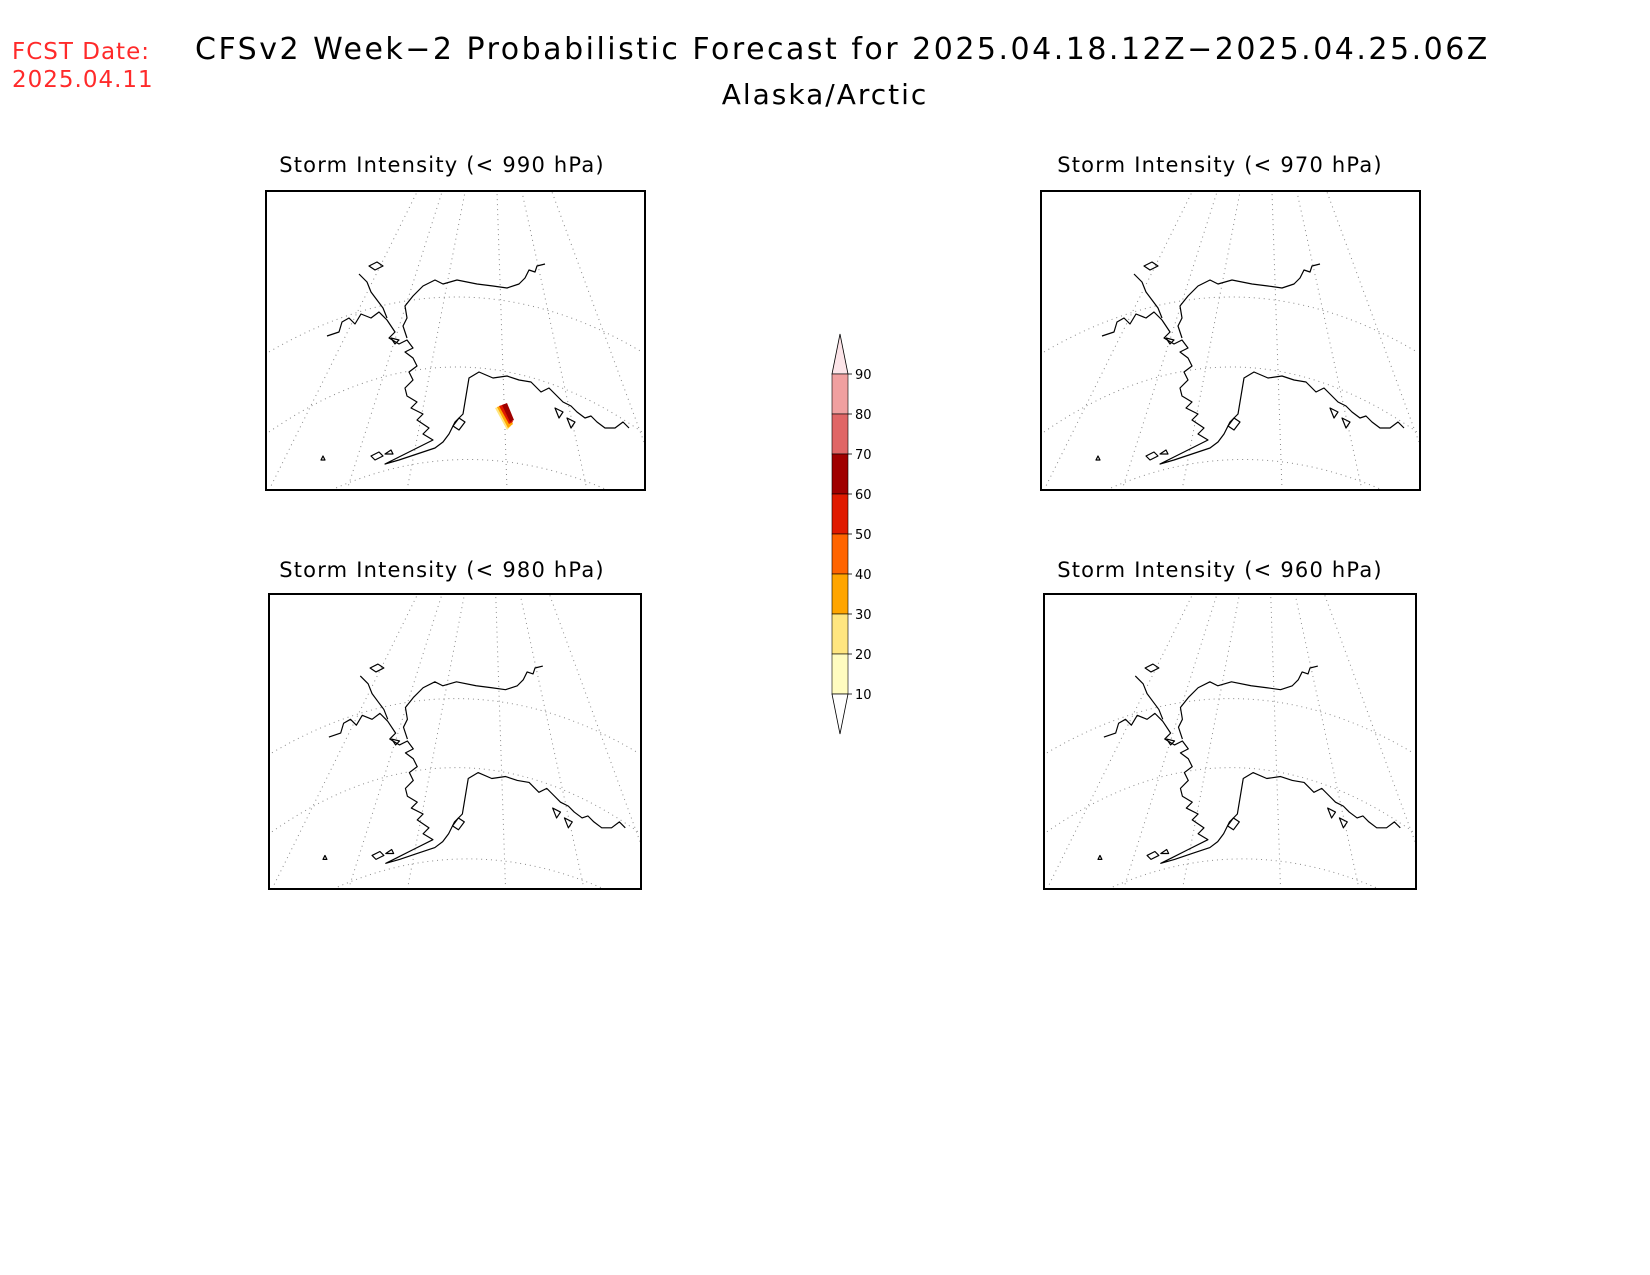 The image size is (1650, 1275). I want to click on probability-colorbar: 90 80 70 60 50 40 30 20 10, so click(851, 534).